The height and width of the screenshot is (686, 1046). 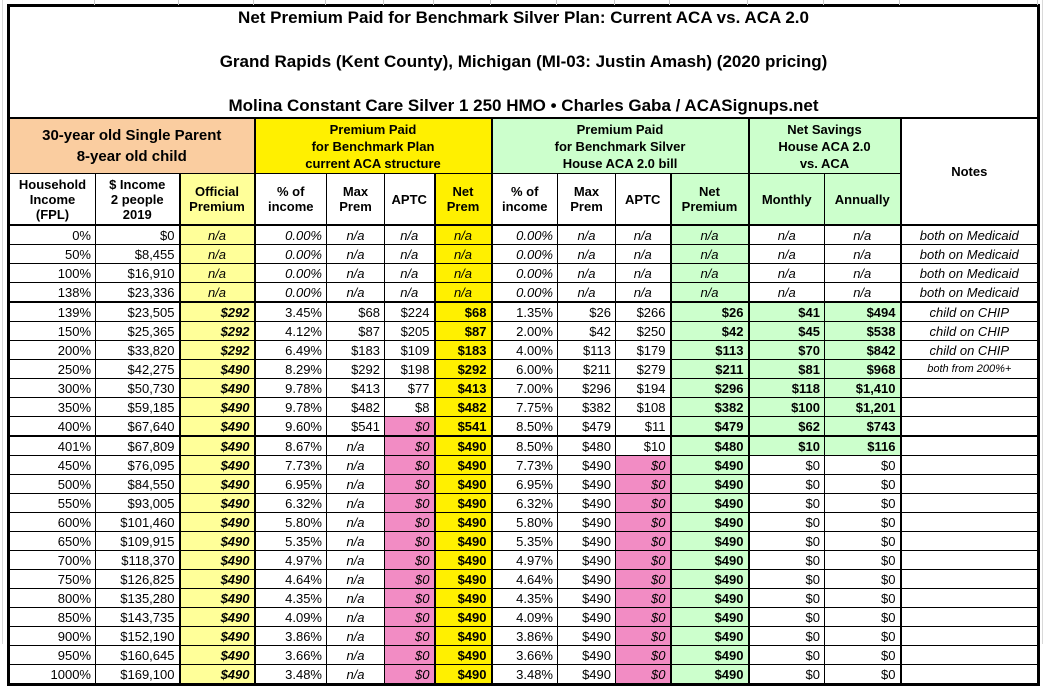 What do you see at coordinates (863, 445) in the screenshot?
I see `cell-savings-annually: $116` at bounding box center [863, 445].